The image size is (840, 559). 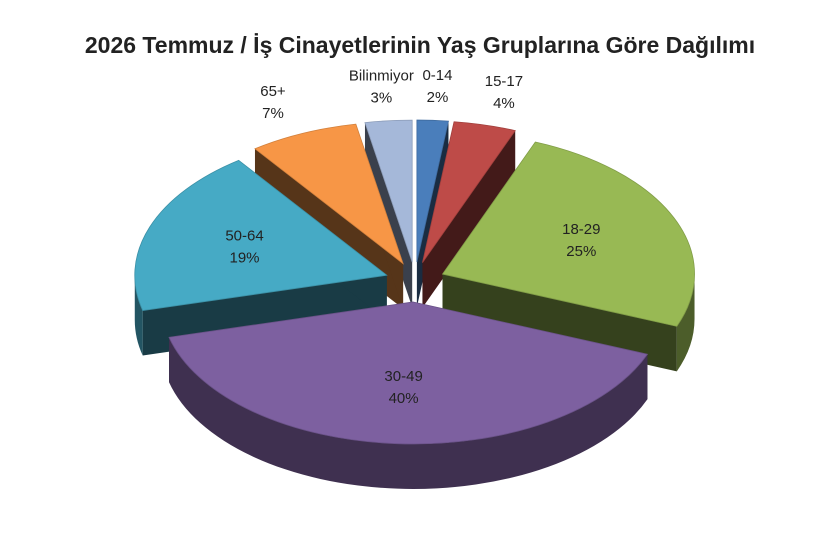 I want to click on value-label: 25%, so click(x=581, y=251).